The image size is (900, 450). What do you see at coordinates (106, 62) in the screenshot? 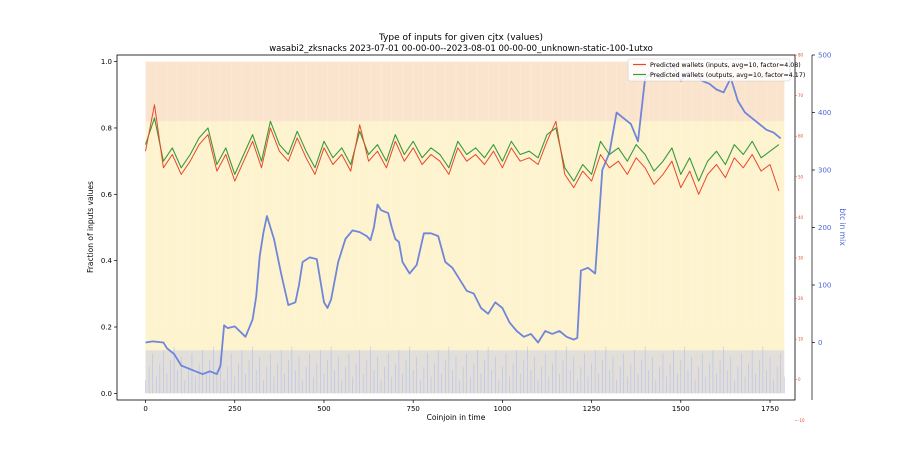
I see `y-tick-label: 1.0` at bounding box center [106, 62].